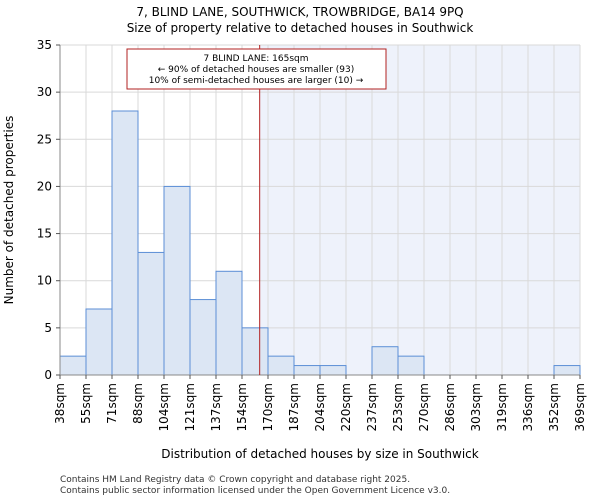 The height and width of the screenshot is (500, 600). I want to click on bar-55sqm, so click(99, 342).